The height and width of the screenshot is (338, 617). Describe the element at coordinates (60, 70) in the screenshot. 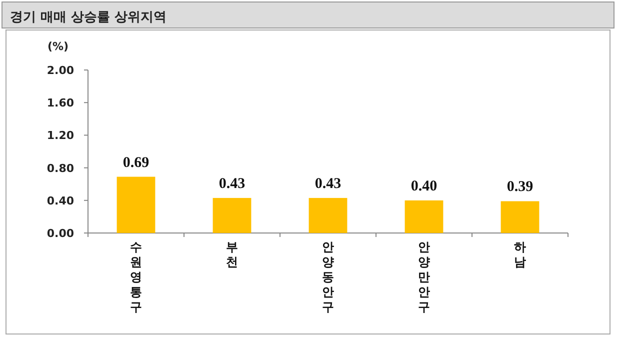

I see `y-tick-label: 2.00` at that location.